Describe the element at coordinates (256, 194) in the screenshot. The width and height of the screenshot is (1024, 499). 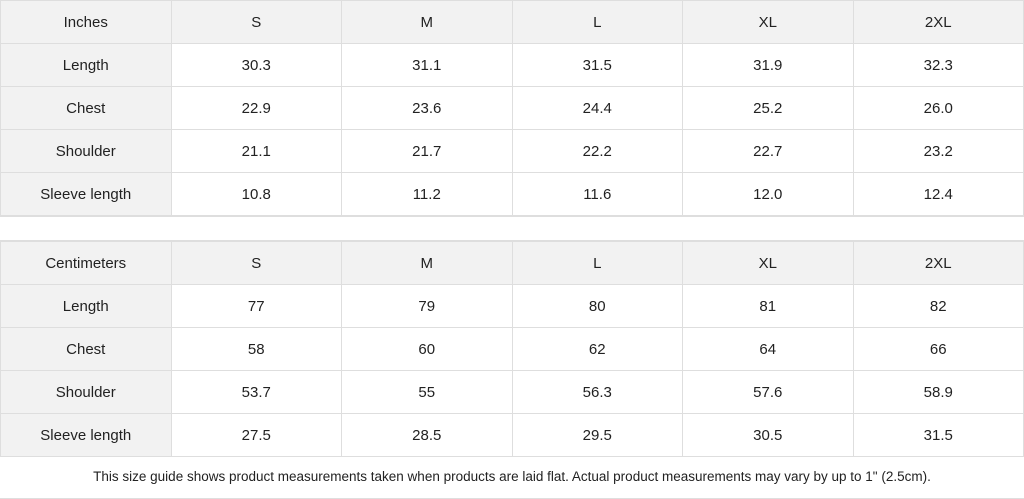
I see `table-cell: 10.8` at that location.